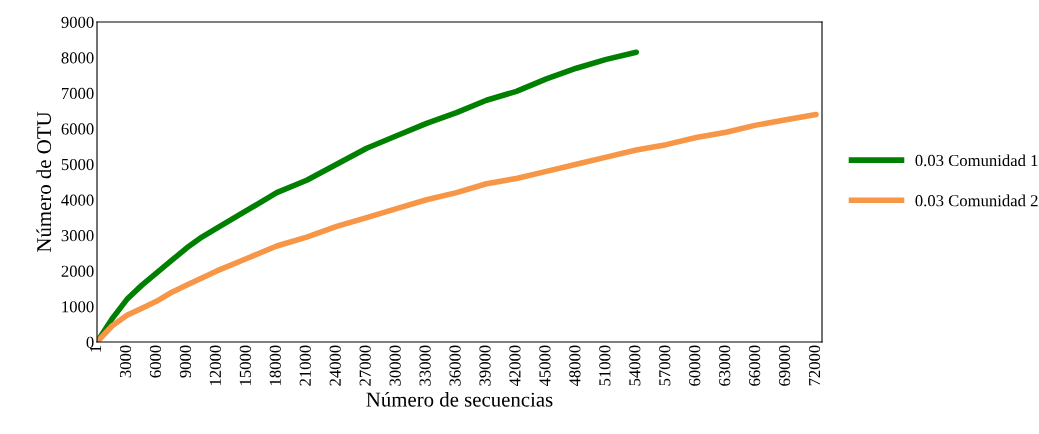  Describe the element at coordinates (96, 348) in the screenshot. I see `x-tick-label: 1` at that location.